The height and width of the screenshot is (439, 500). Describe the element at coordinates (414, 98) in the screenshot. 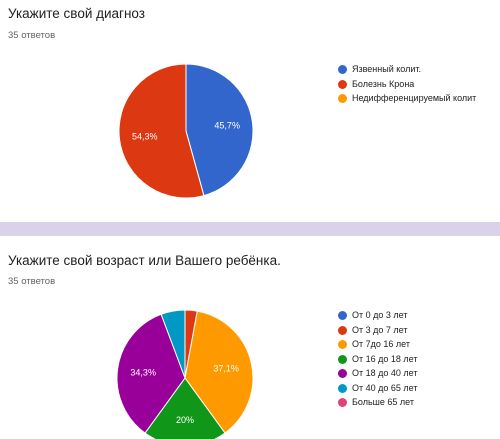

I see `legend-label: Недифференцируемый колит` at that location.